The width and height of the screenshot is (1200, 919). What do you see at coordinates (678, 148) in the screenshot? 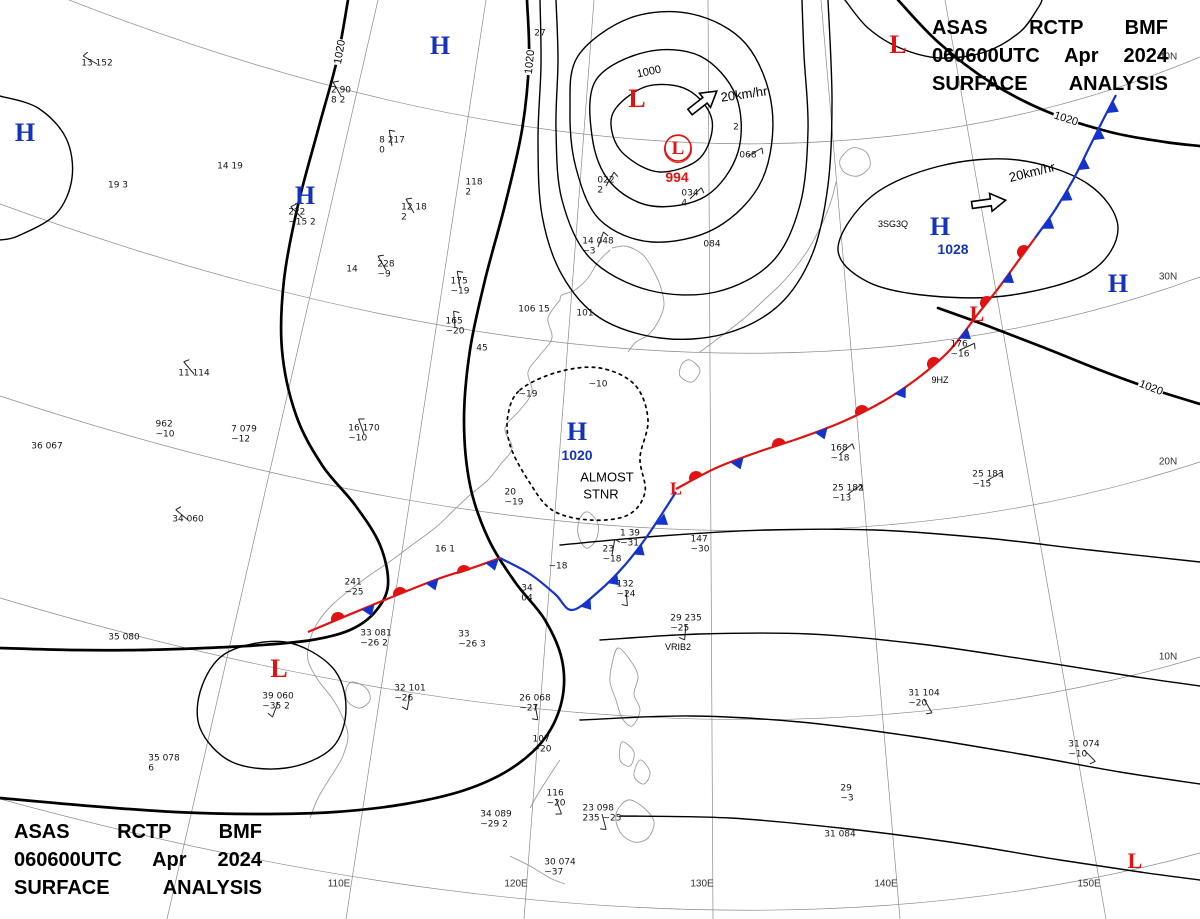
I see `low-center-ring` at bounding box center [678, 148].